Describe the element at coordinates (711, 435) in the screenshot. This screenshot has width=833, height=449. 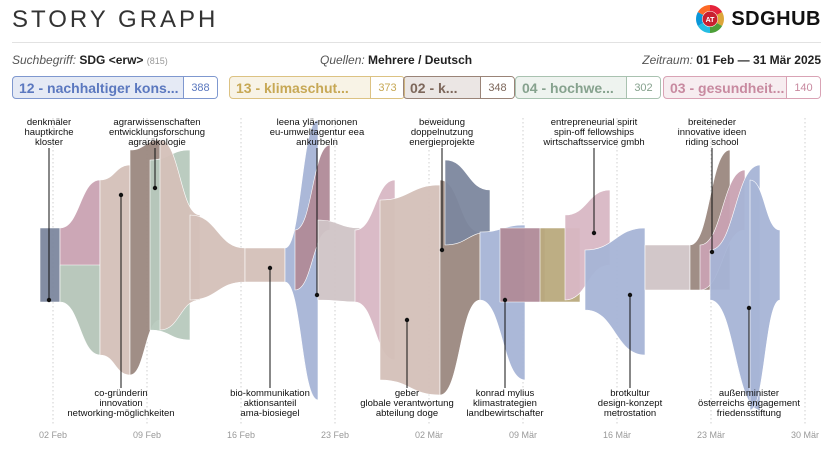
I see `x-tick-label: 23 Mär` at that location.